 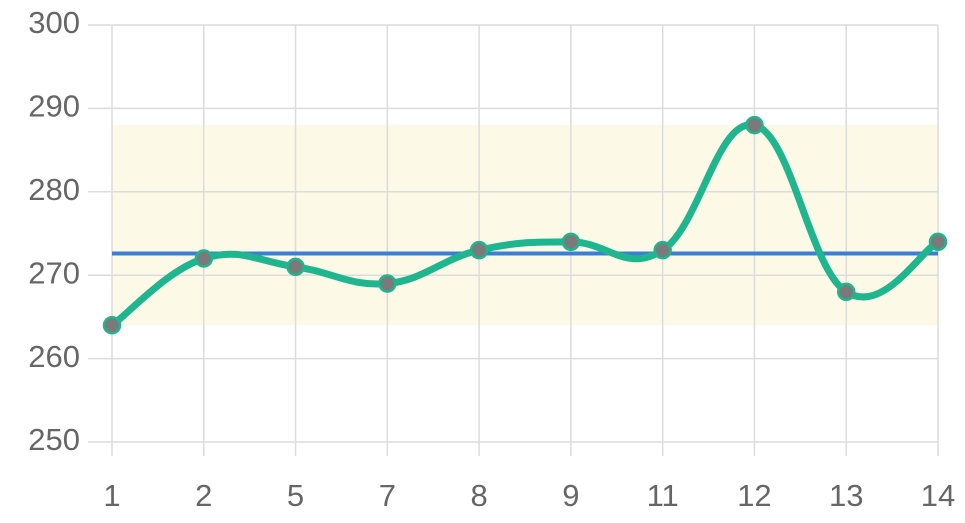 I want to click on x-tick-label: 5, so click(x=295, y=495).